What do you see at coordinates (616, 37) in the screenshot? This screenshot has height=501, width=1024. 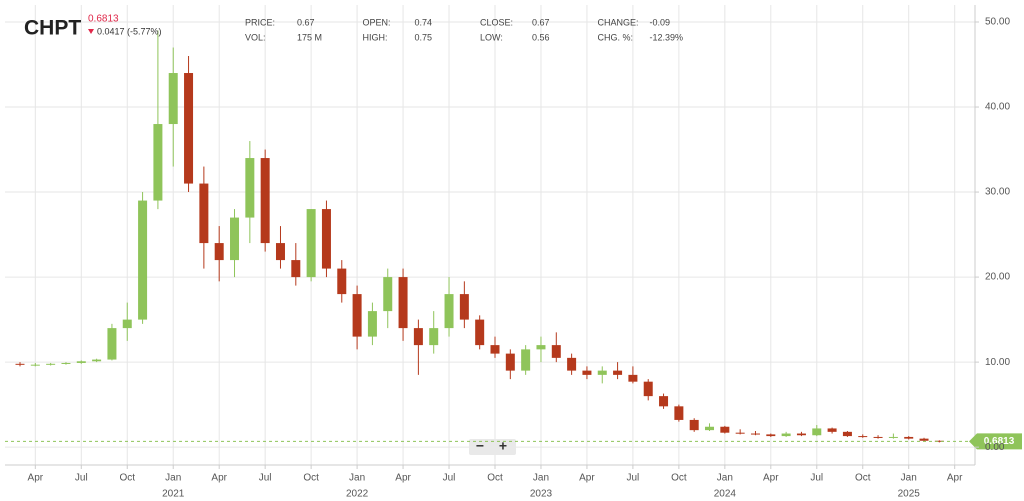 I see `stat-label: CHG. %:` at bounding box center [616, 37].